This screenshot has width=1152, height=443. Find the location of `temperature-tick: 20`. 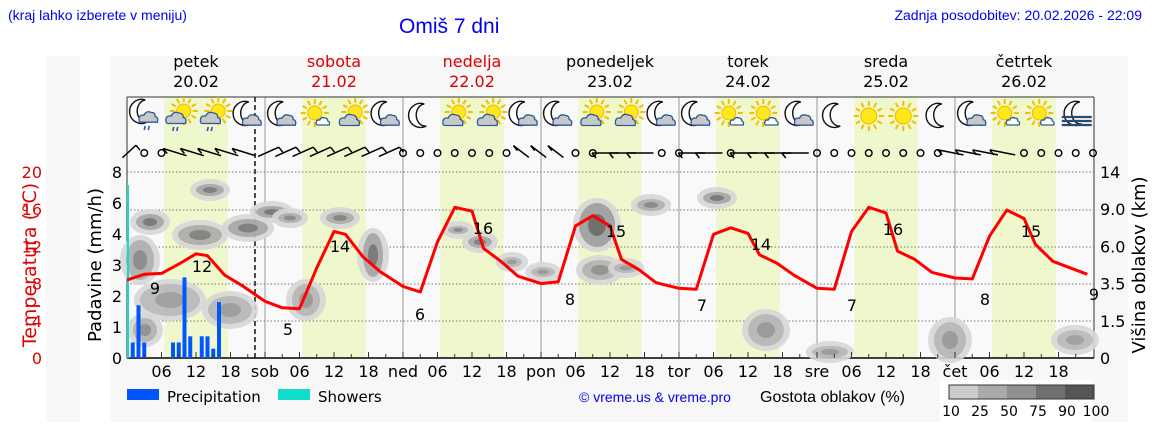

temperature-tick: 20 is located at coordinates (32, 172).